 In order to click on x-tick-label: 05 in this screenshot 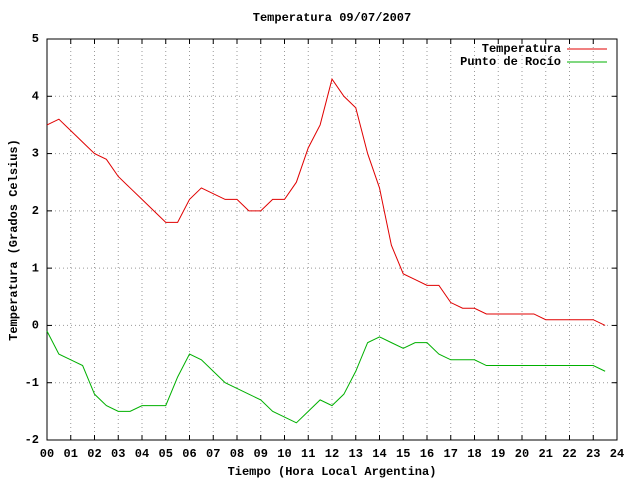, I will do `click(166, 454)`.